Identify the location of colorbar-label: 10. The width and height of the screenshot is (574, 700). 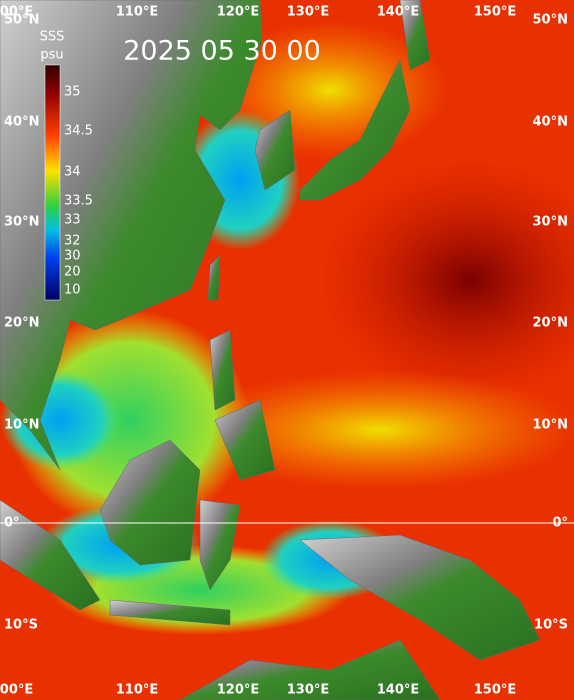
(72, 290).